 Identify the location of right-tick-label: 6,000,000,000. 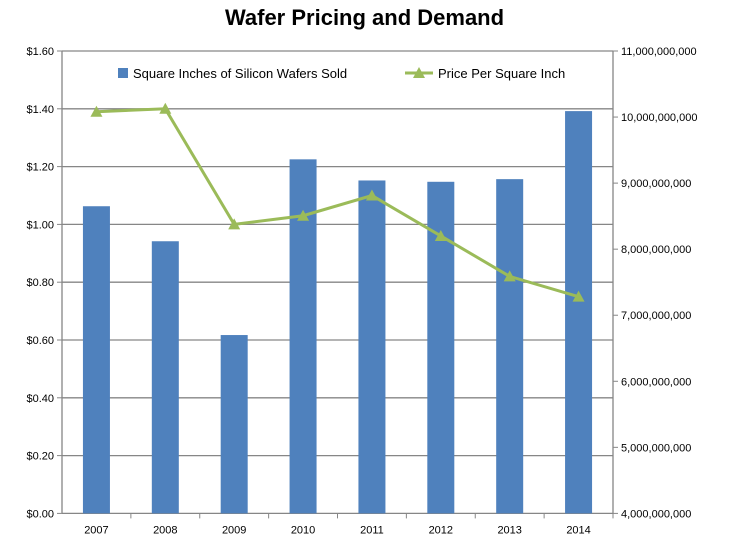
(656, 382).